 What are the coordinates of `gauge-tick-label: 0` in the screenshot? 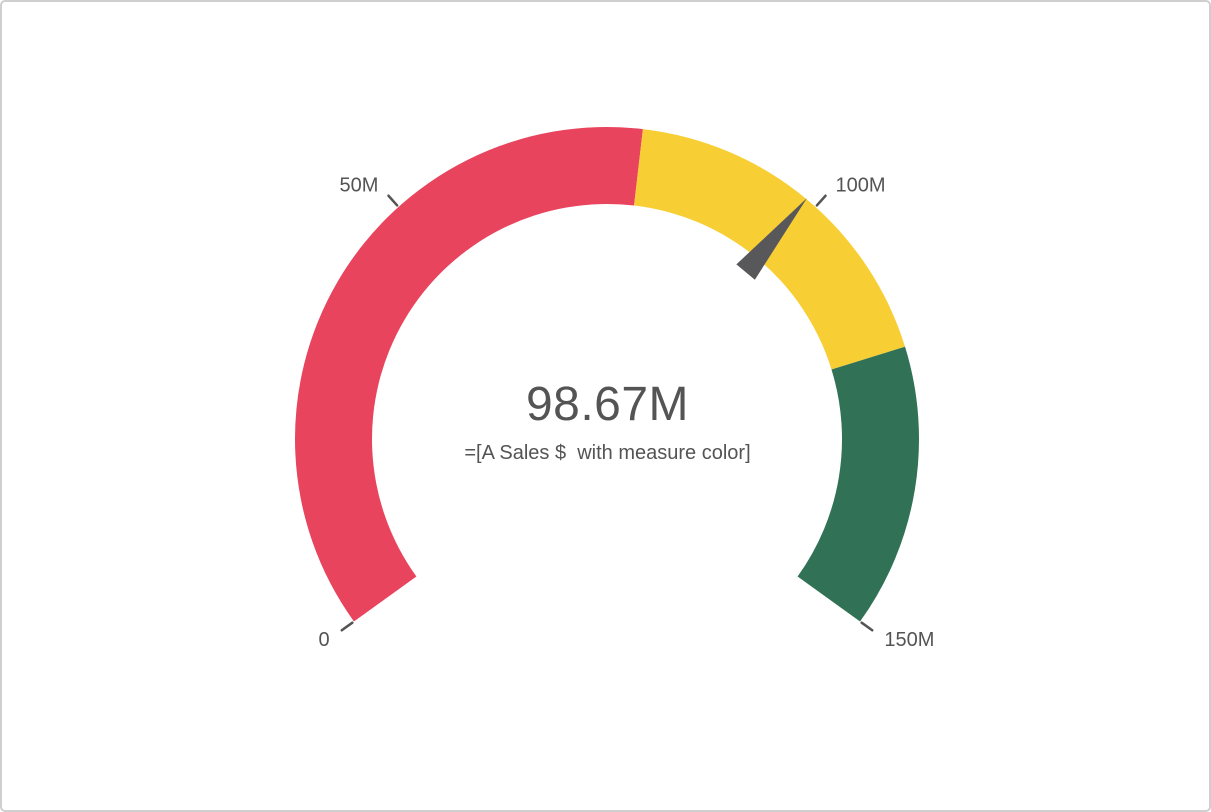 It's located at (323, 640).